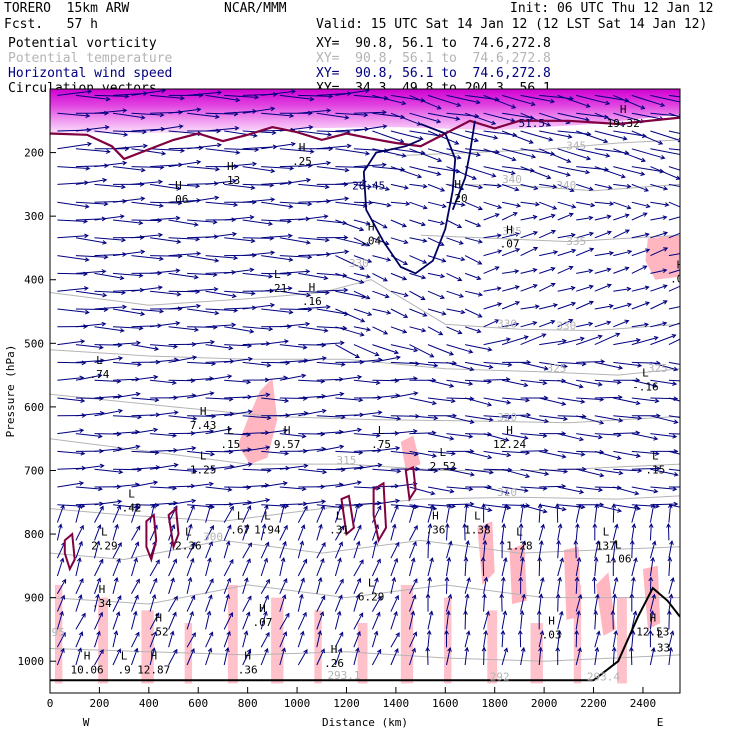 This screenshot has height=740, width=740. I want to click on extremum-value: 12.53, so click(652, 631).